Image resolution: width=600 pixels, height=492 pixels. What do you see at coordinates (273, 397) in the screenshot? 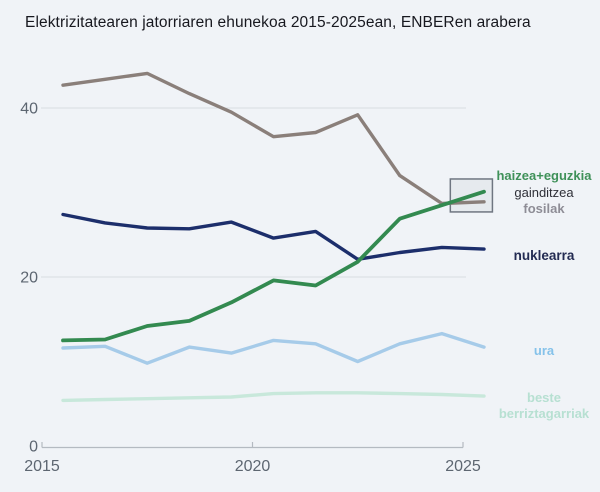
I see `series-line-beste-berriztagarriak` at bounding box center [273, 397].